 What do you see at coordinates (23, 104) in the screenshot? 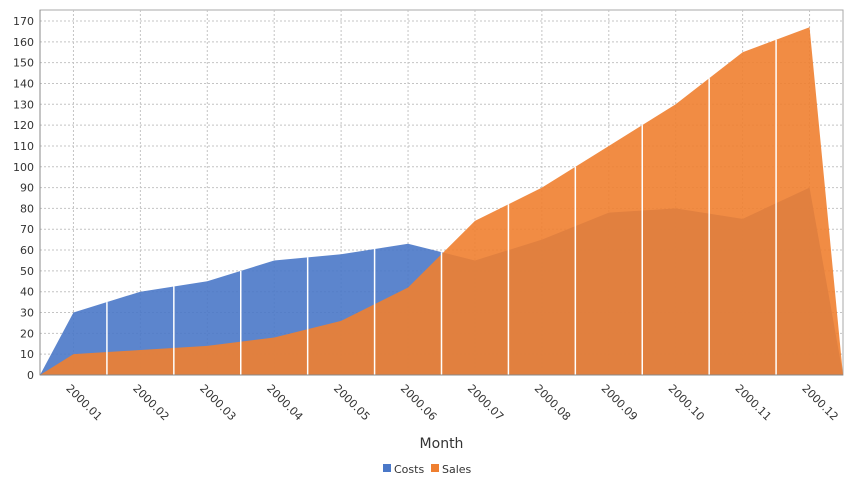
I see `y-tick-label: 130` at bounding box center [23, 104].